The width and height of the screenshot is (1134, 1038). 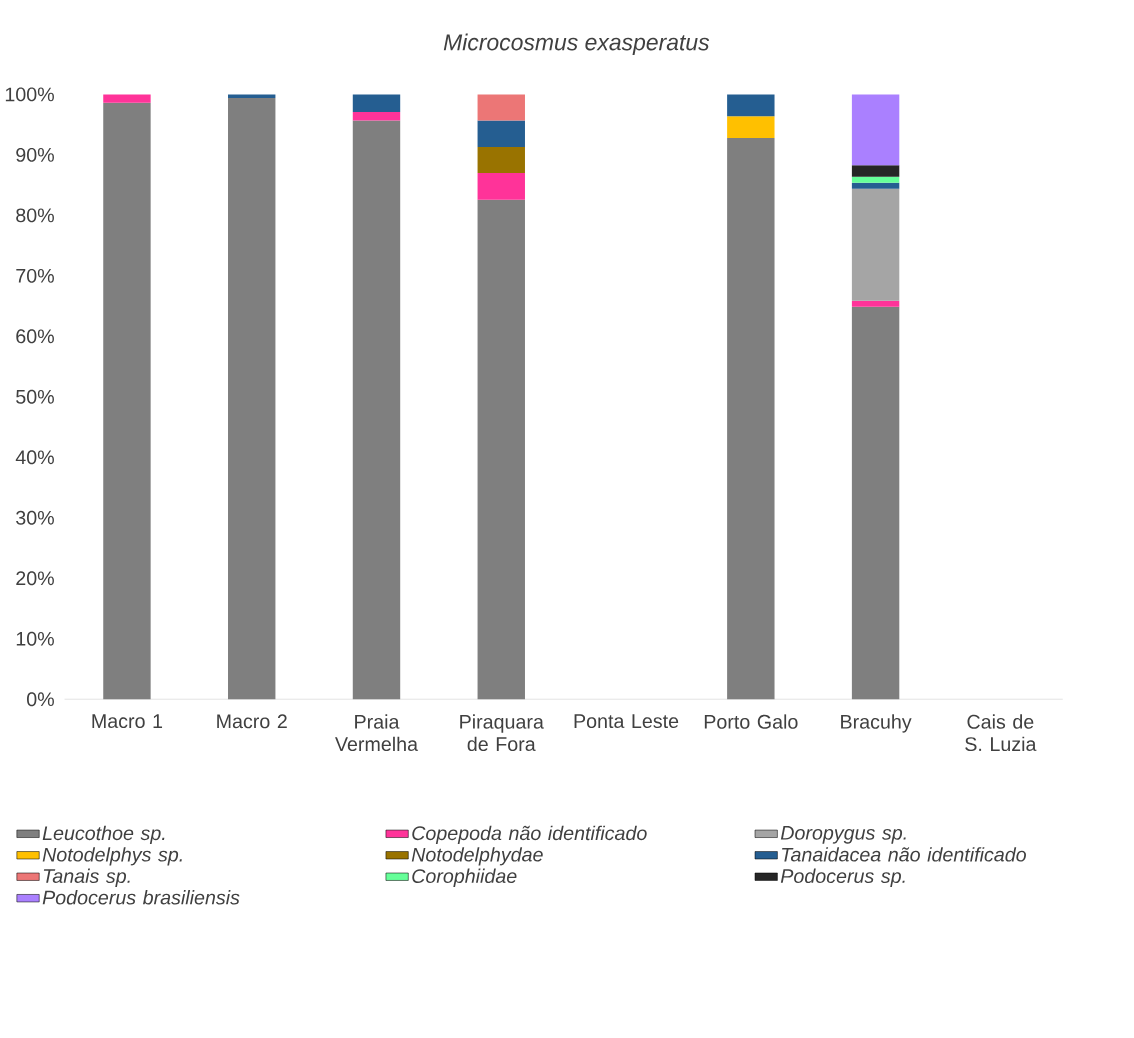 I want to click on x-tick-label: Ponta Leste, so click(x=626, y=721).